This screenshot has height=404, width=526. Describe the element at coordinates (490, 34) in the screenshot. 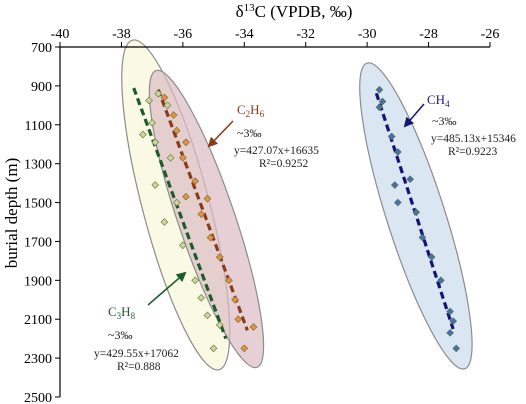

I see `x-tick-label: -26` at that location.